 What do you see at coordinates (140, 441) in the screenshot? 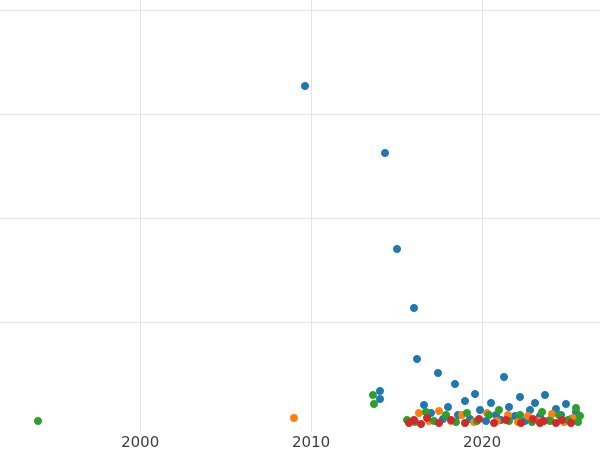
I see `x-tick-label: 2000` at bounding box center [140, 441].